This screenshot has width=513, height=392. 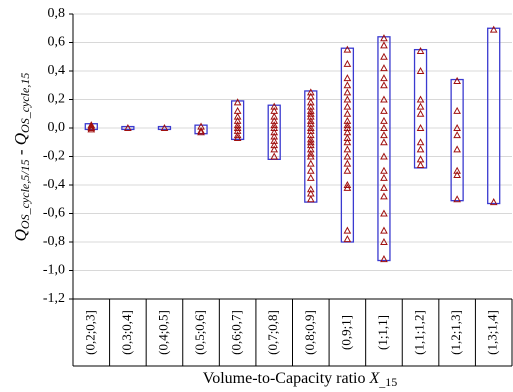 What do you see at coordinates (20, 152) in the screenshot?
I see `y-label-sep: -` at bounding box center [20, 152].